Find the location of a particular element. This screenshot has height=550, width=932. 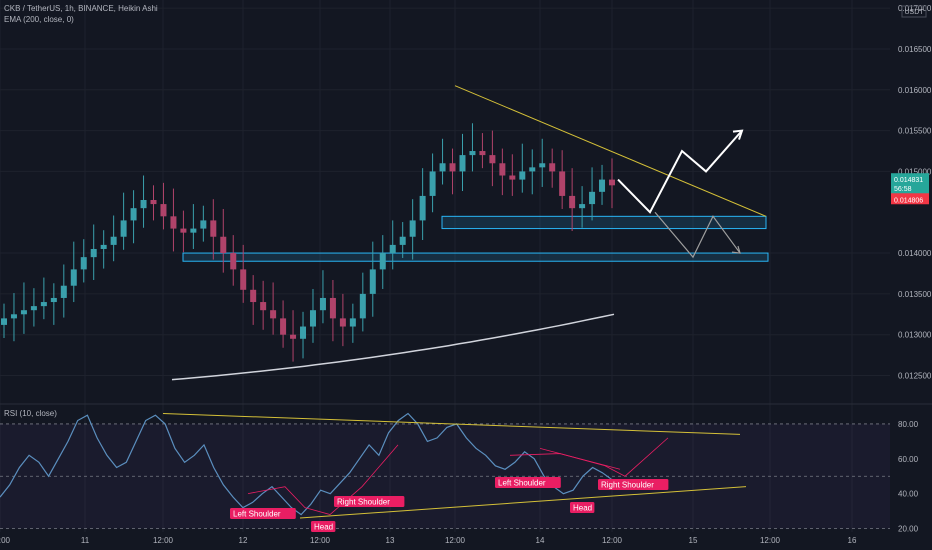

rsi-tick-label: 40.00 is located at coordinates (908, 494).